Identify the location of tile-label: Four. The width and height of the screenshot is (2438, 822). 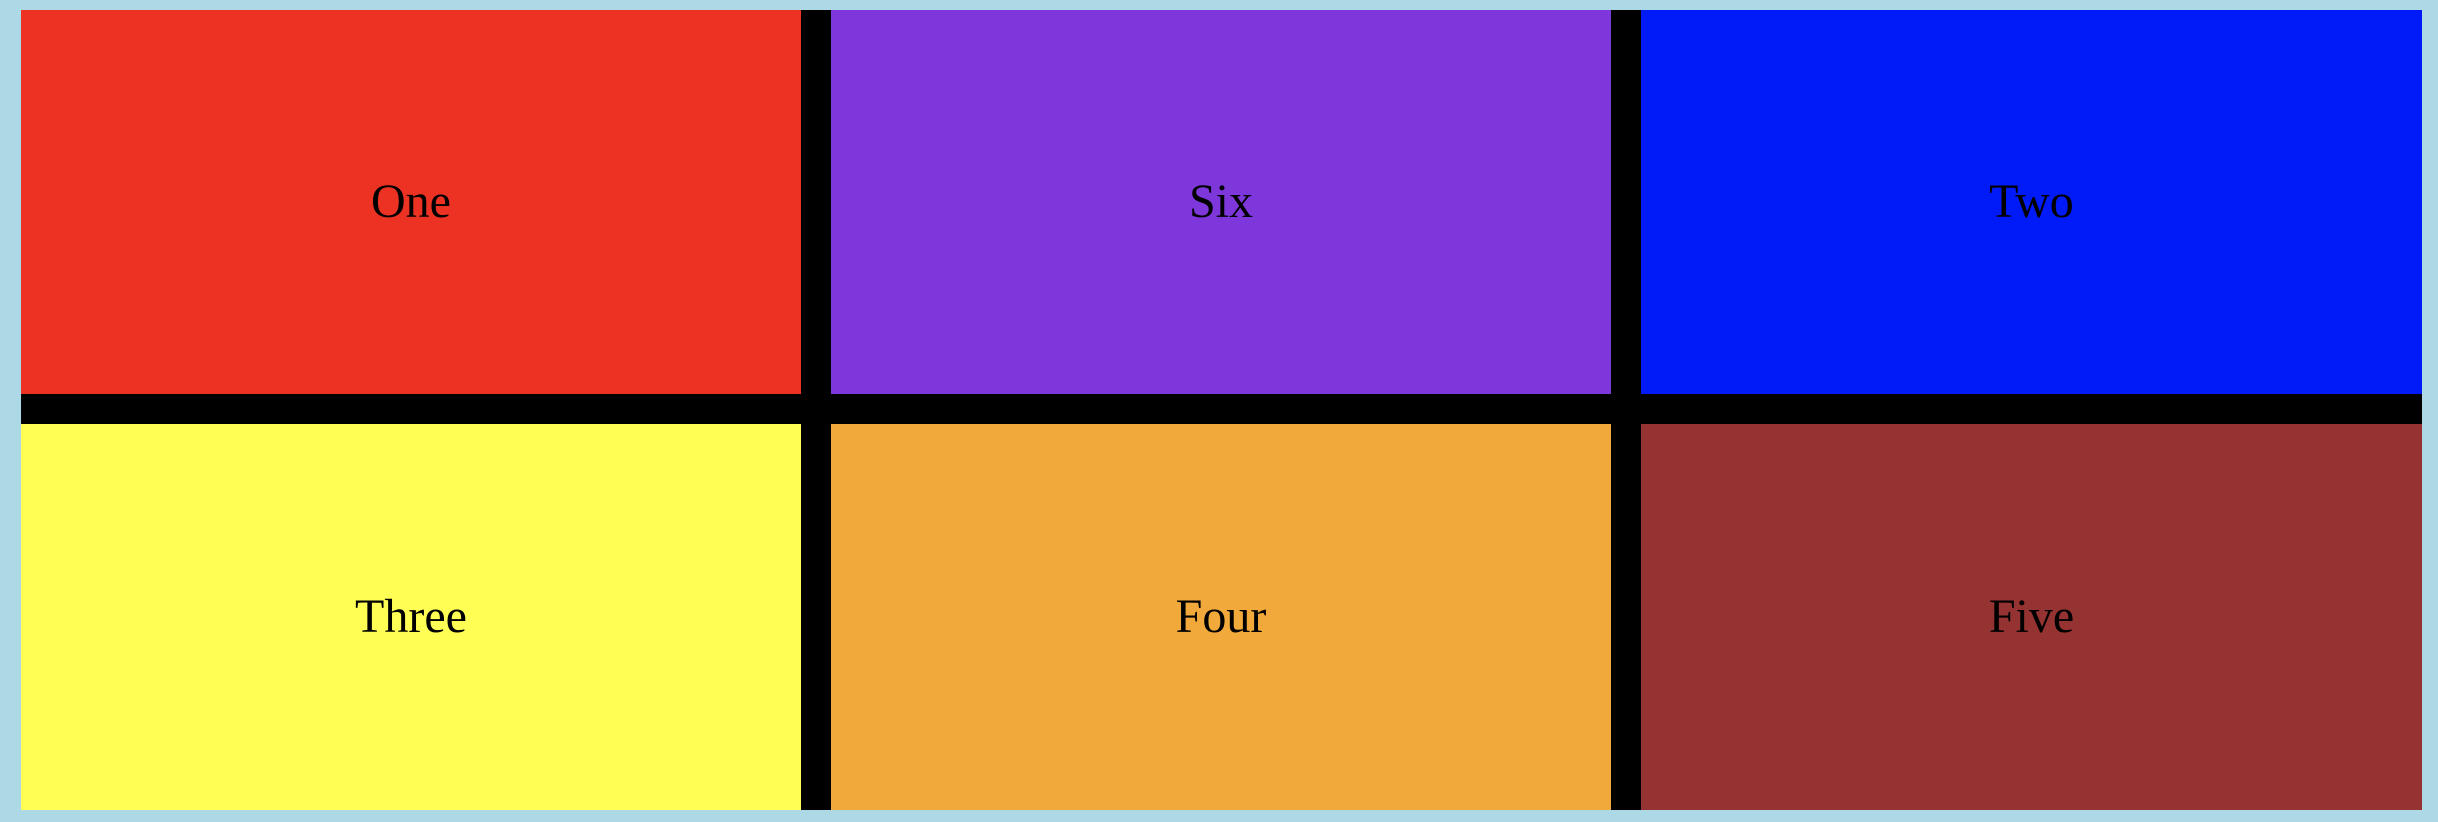
(1221, 616).